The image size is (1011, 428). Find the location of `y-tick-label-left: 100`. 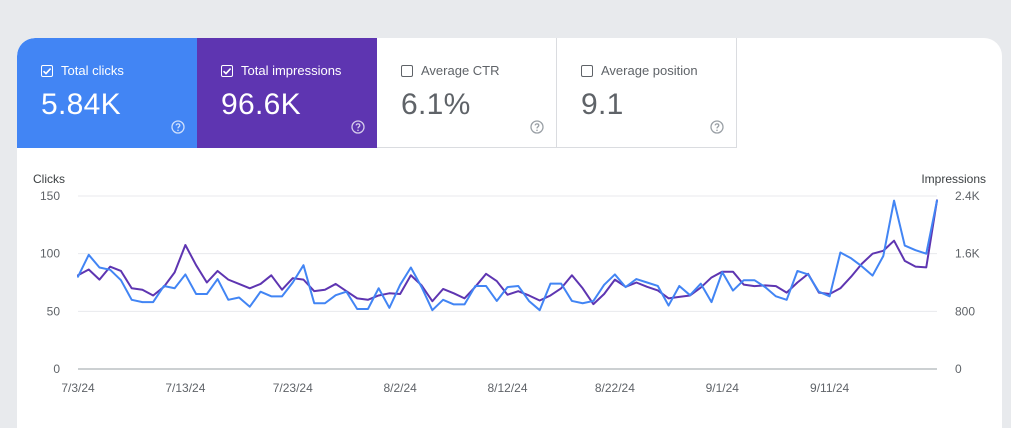

y-tick-label-left: 100 is located at coordinates (50, 254).